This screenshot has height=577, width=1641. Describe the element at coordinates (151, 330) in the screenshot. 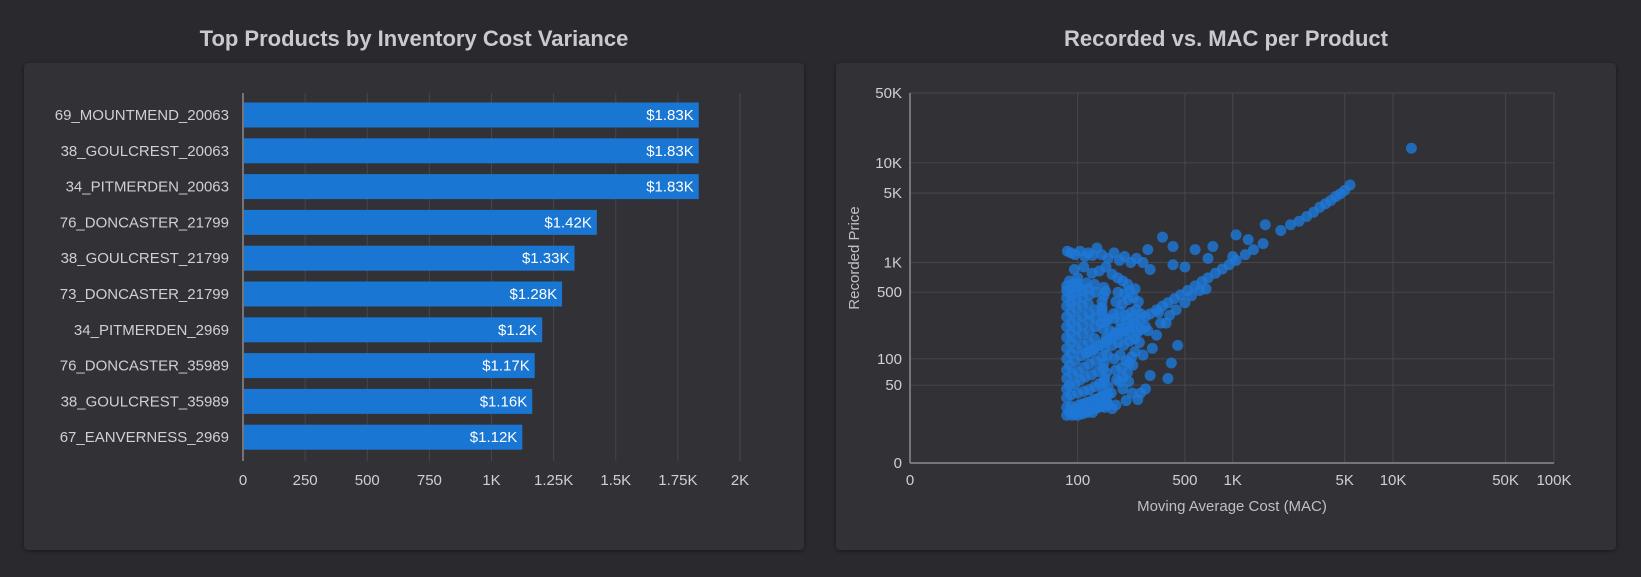

I see `bar-category-label: 34_PITMERDEN_2969` at that location.